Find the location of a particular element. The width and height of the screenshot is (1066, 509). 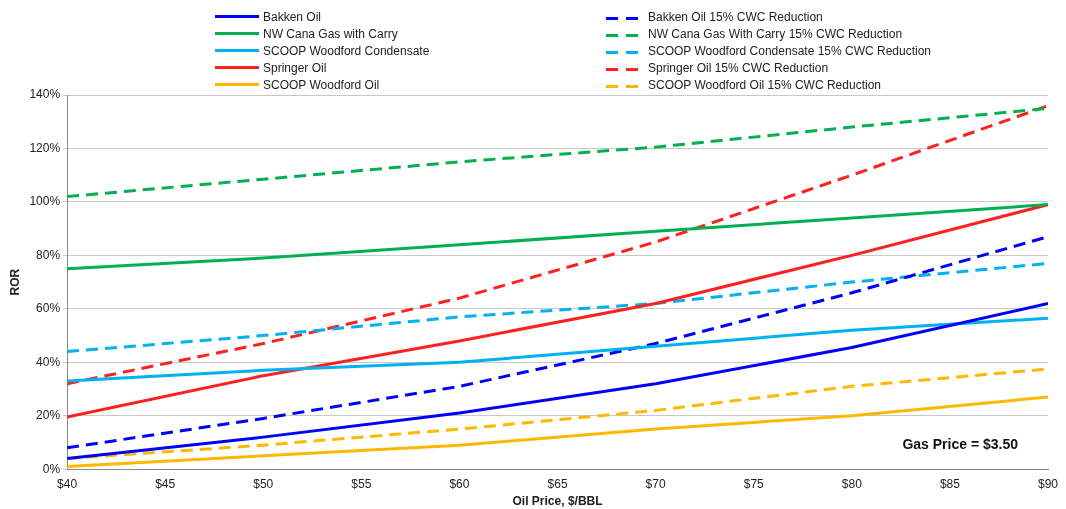

annotation: Gas Price = $3.50 is located at coordinates (960, 444).